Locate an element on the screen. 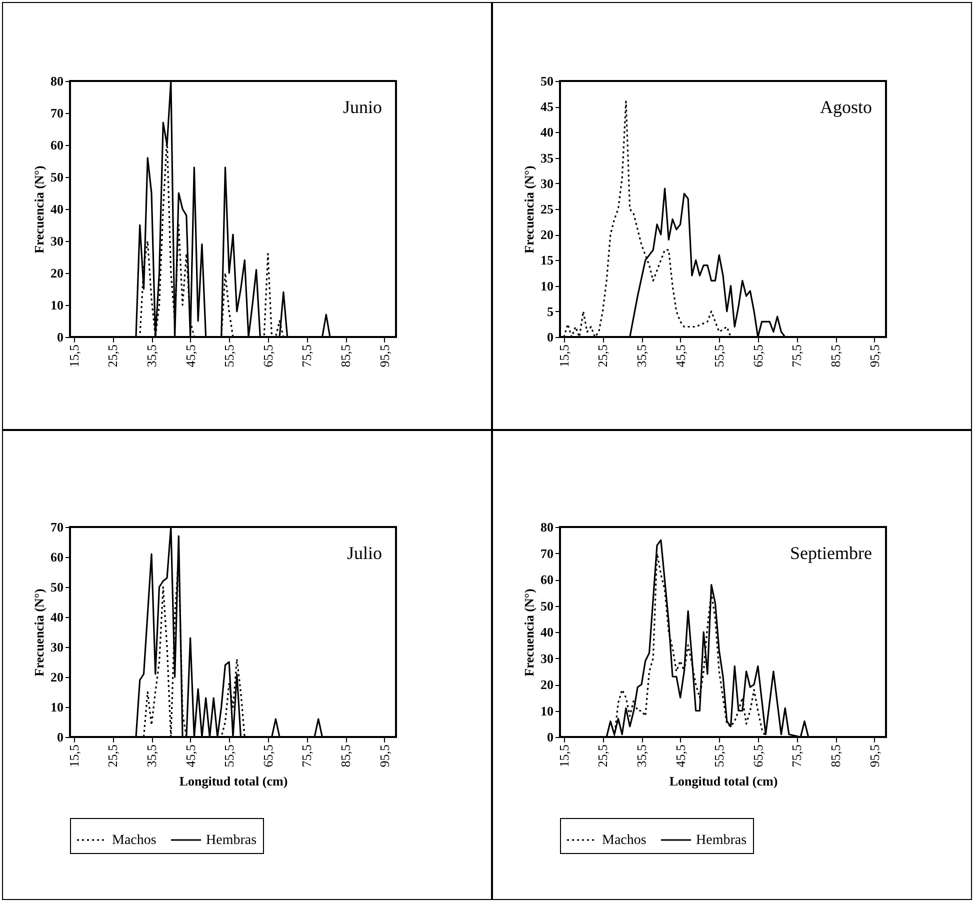 The height and width of the screenshot is (903, 973). y-tick-label: 15 is located at coordinates (547, 260).